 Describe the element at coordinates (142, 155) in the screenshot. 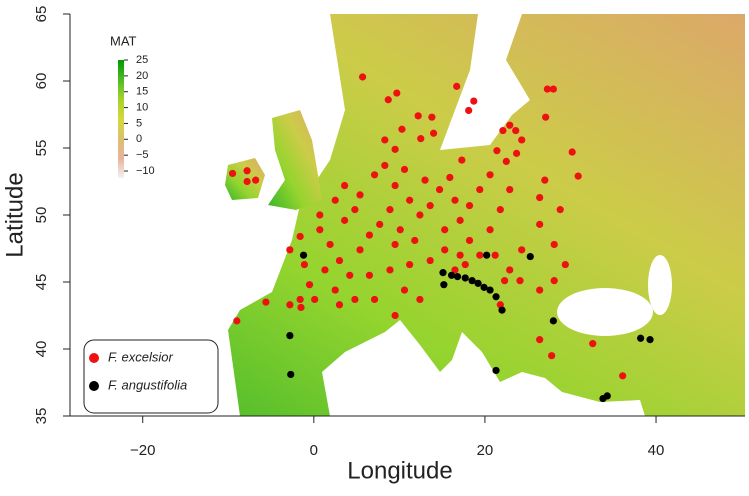

I see `colorbar-tick-label: −5` at that location.